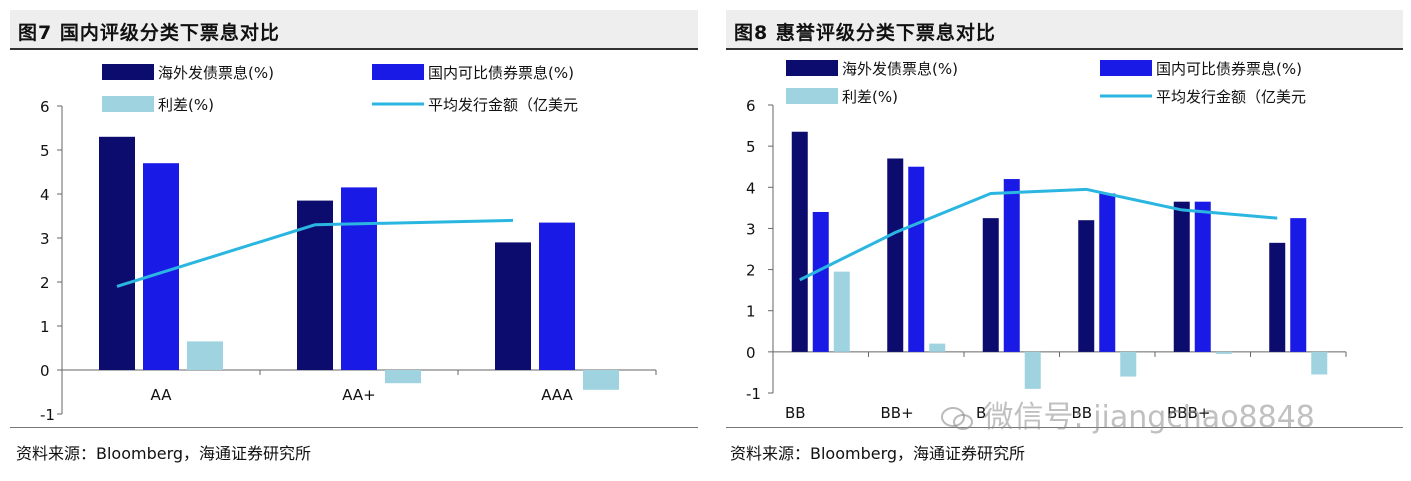 The image size is (1411, 481). Describe the element at coordinates (1188, 413) in the screenshot. I see `x-category-label: BBB+` at that location.